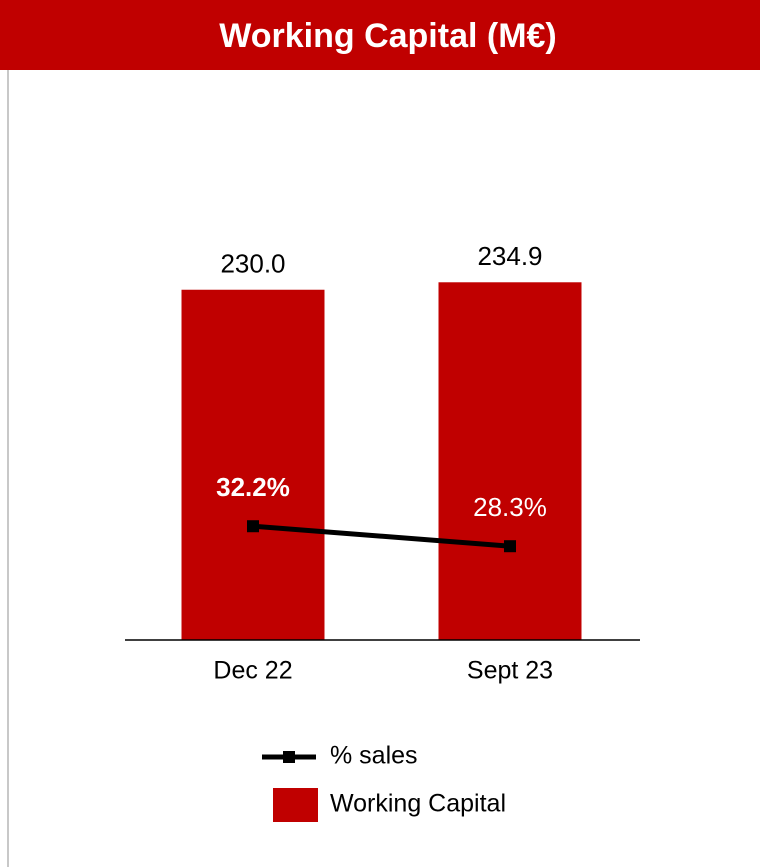 Image resolution: width=760 pixels, height=867 pixels. What do you see at coordinates (253, 487) in the screenshot?
I see `line-value-label: 32.2%` at bounding box center [253, 487].